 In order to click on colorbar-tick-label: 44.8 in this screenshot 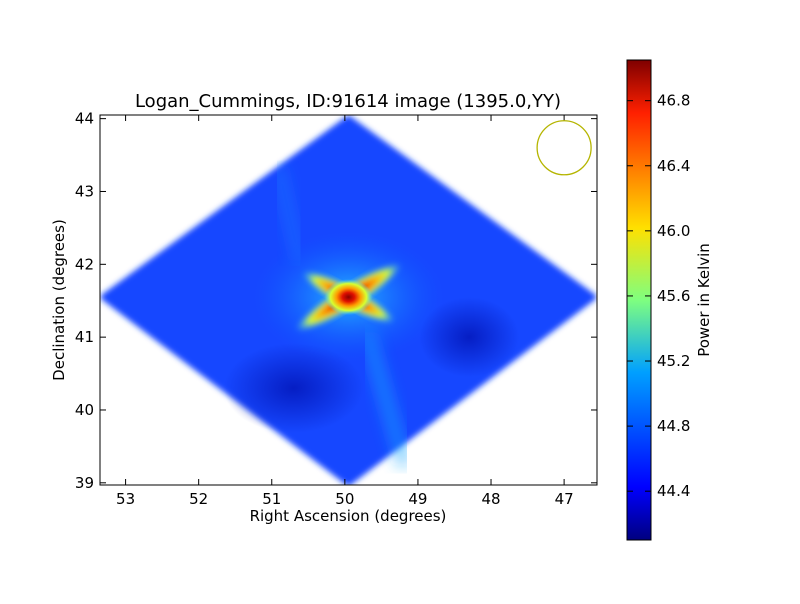, I will do `click(673, 426)`.